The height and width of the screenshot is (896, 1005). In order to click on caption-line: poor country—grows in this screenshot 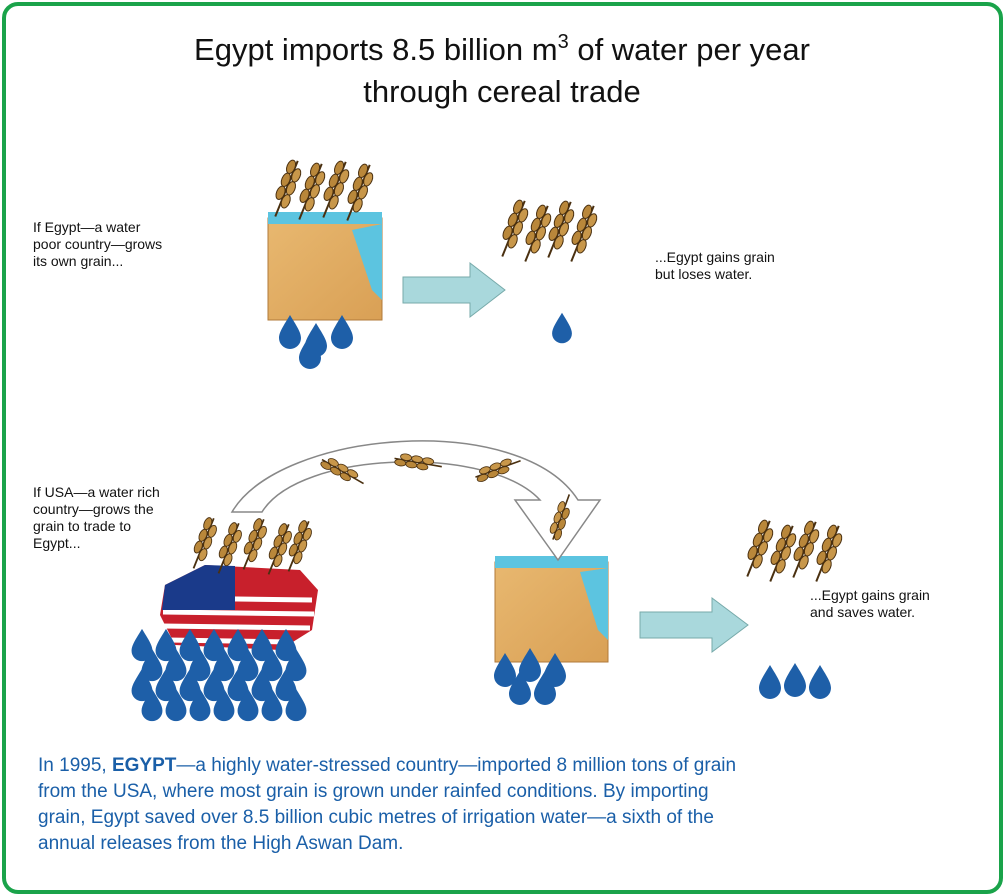, I will do `click(97, 244)`.